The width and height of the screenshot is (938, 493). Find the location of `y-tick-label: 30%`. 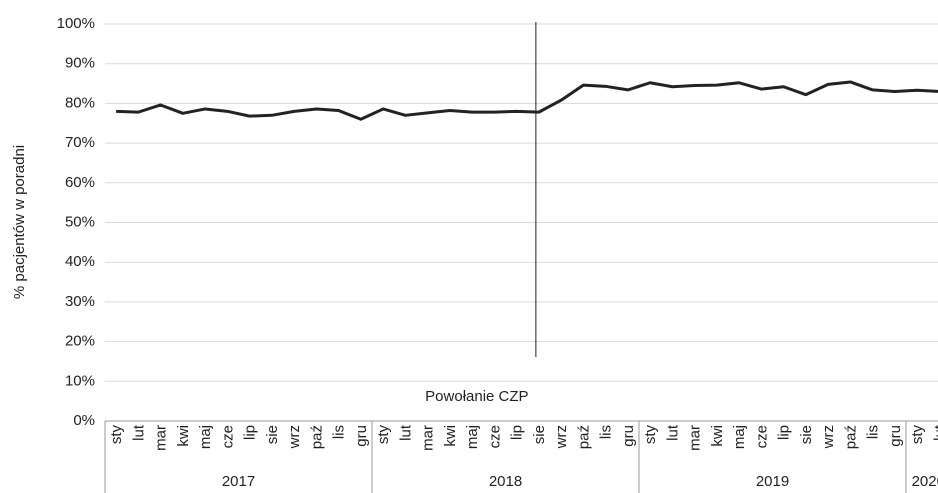

y-tick-label: 30% is located at coordinates (80, 301).